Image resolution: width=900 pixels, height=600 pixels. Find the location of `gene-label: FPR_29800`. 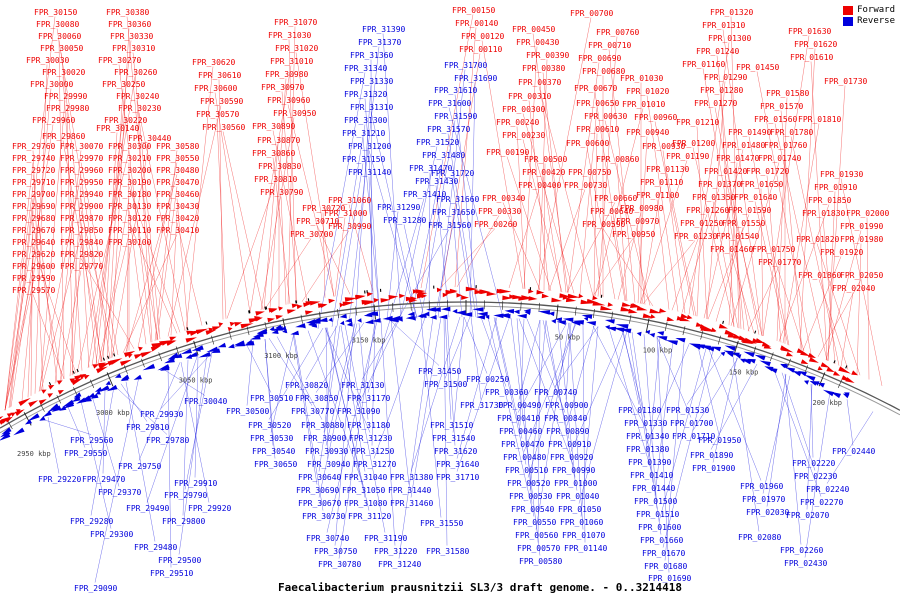

gene-label: FPR_29800 is located at coordinates (184, 521).